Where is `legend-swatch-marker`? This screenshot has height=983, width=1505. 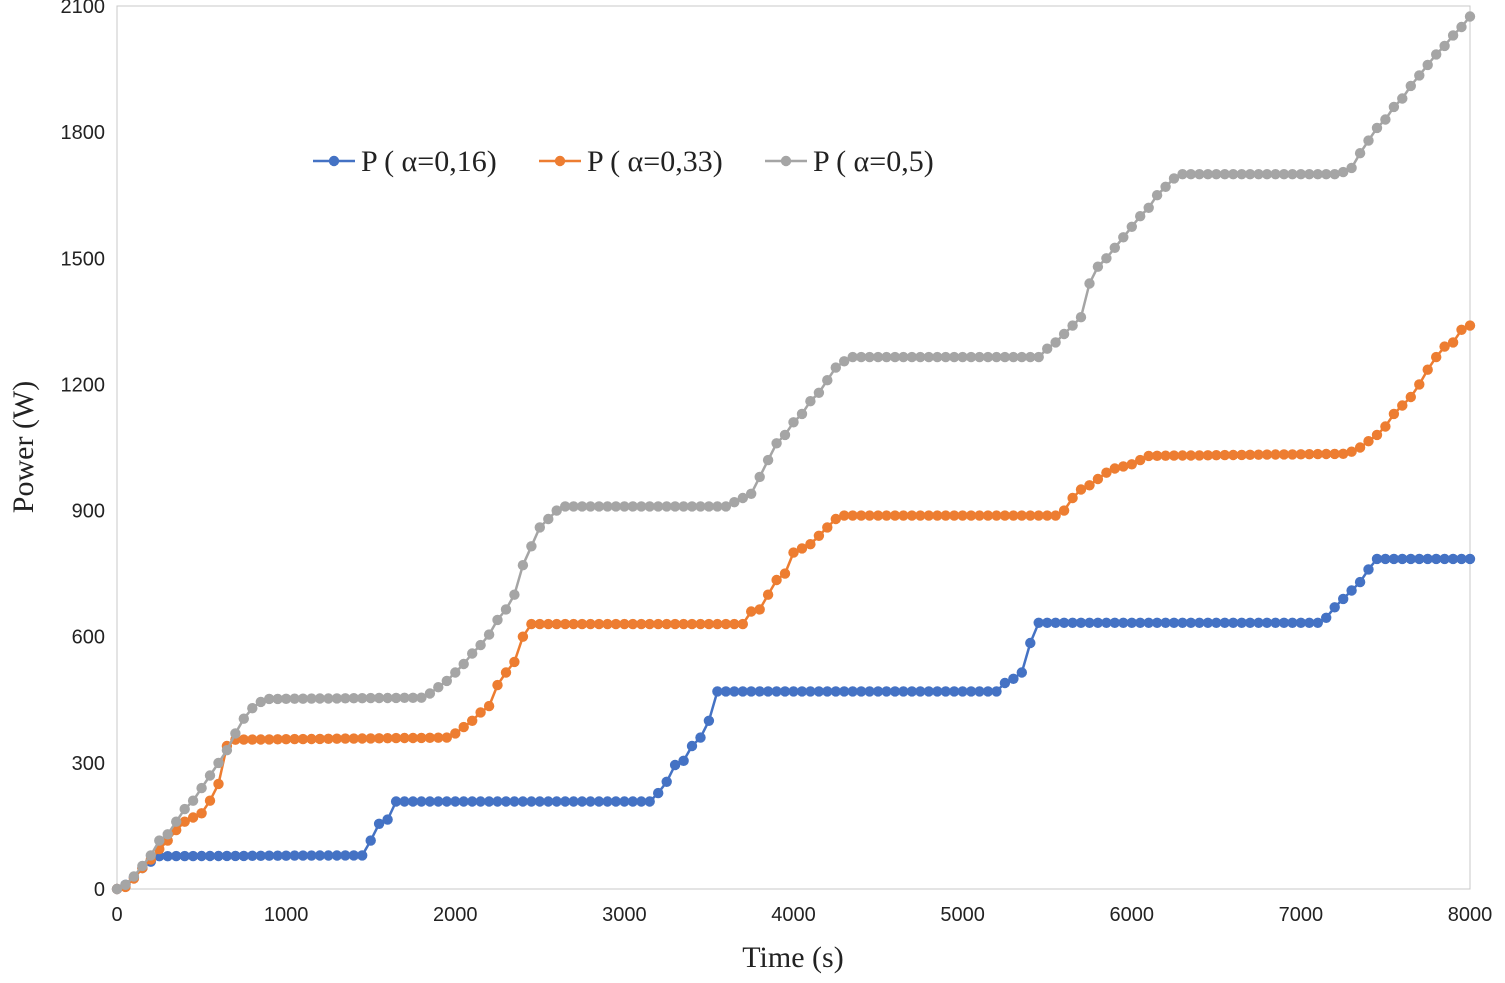
legend-swatch-marker is located at coordinates (560, 161).